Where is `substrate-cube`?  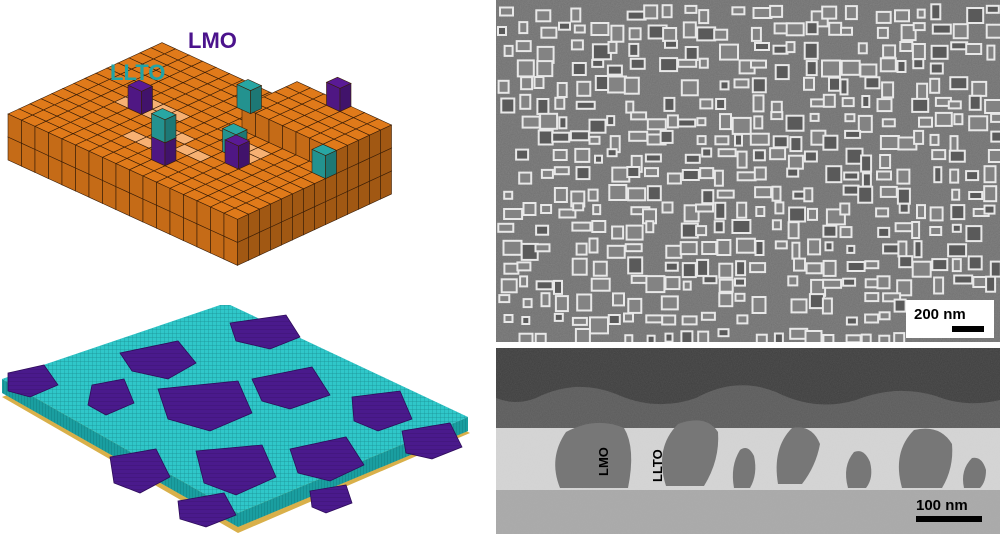 substrate-cube is located at coordinates (236, 225).